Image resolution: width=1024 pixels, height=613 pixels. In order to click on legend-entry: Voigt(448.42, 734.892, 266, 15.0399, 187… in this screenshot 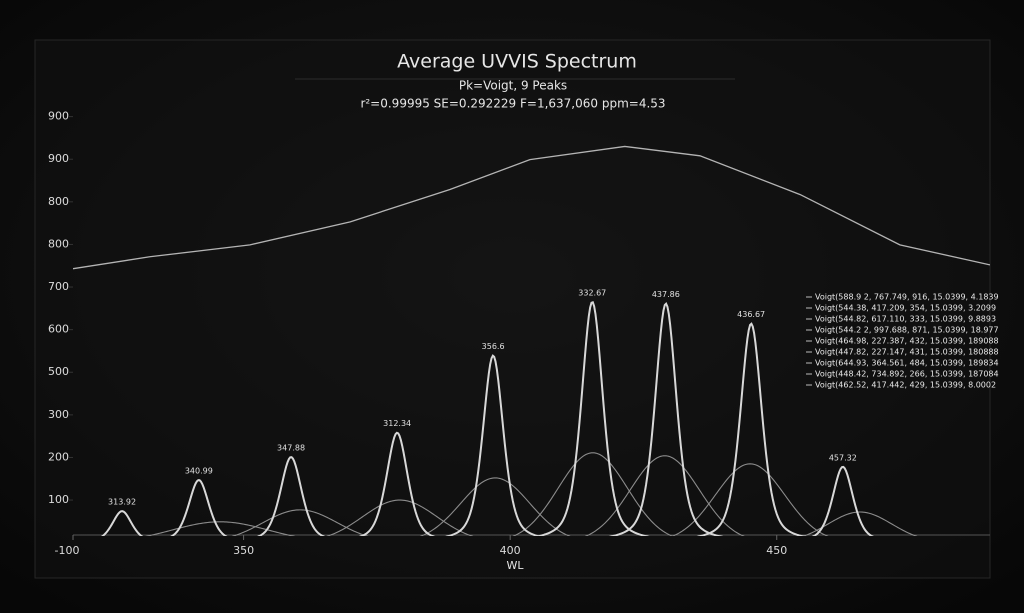, I will do `click(907, 374)`.